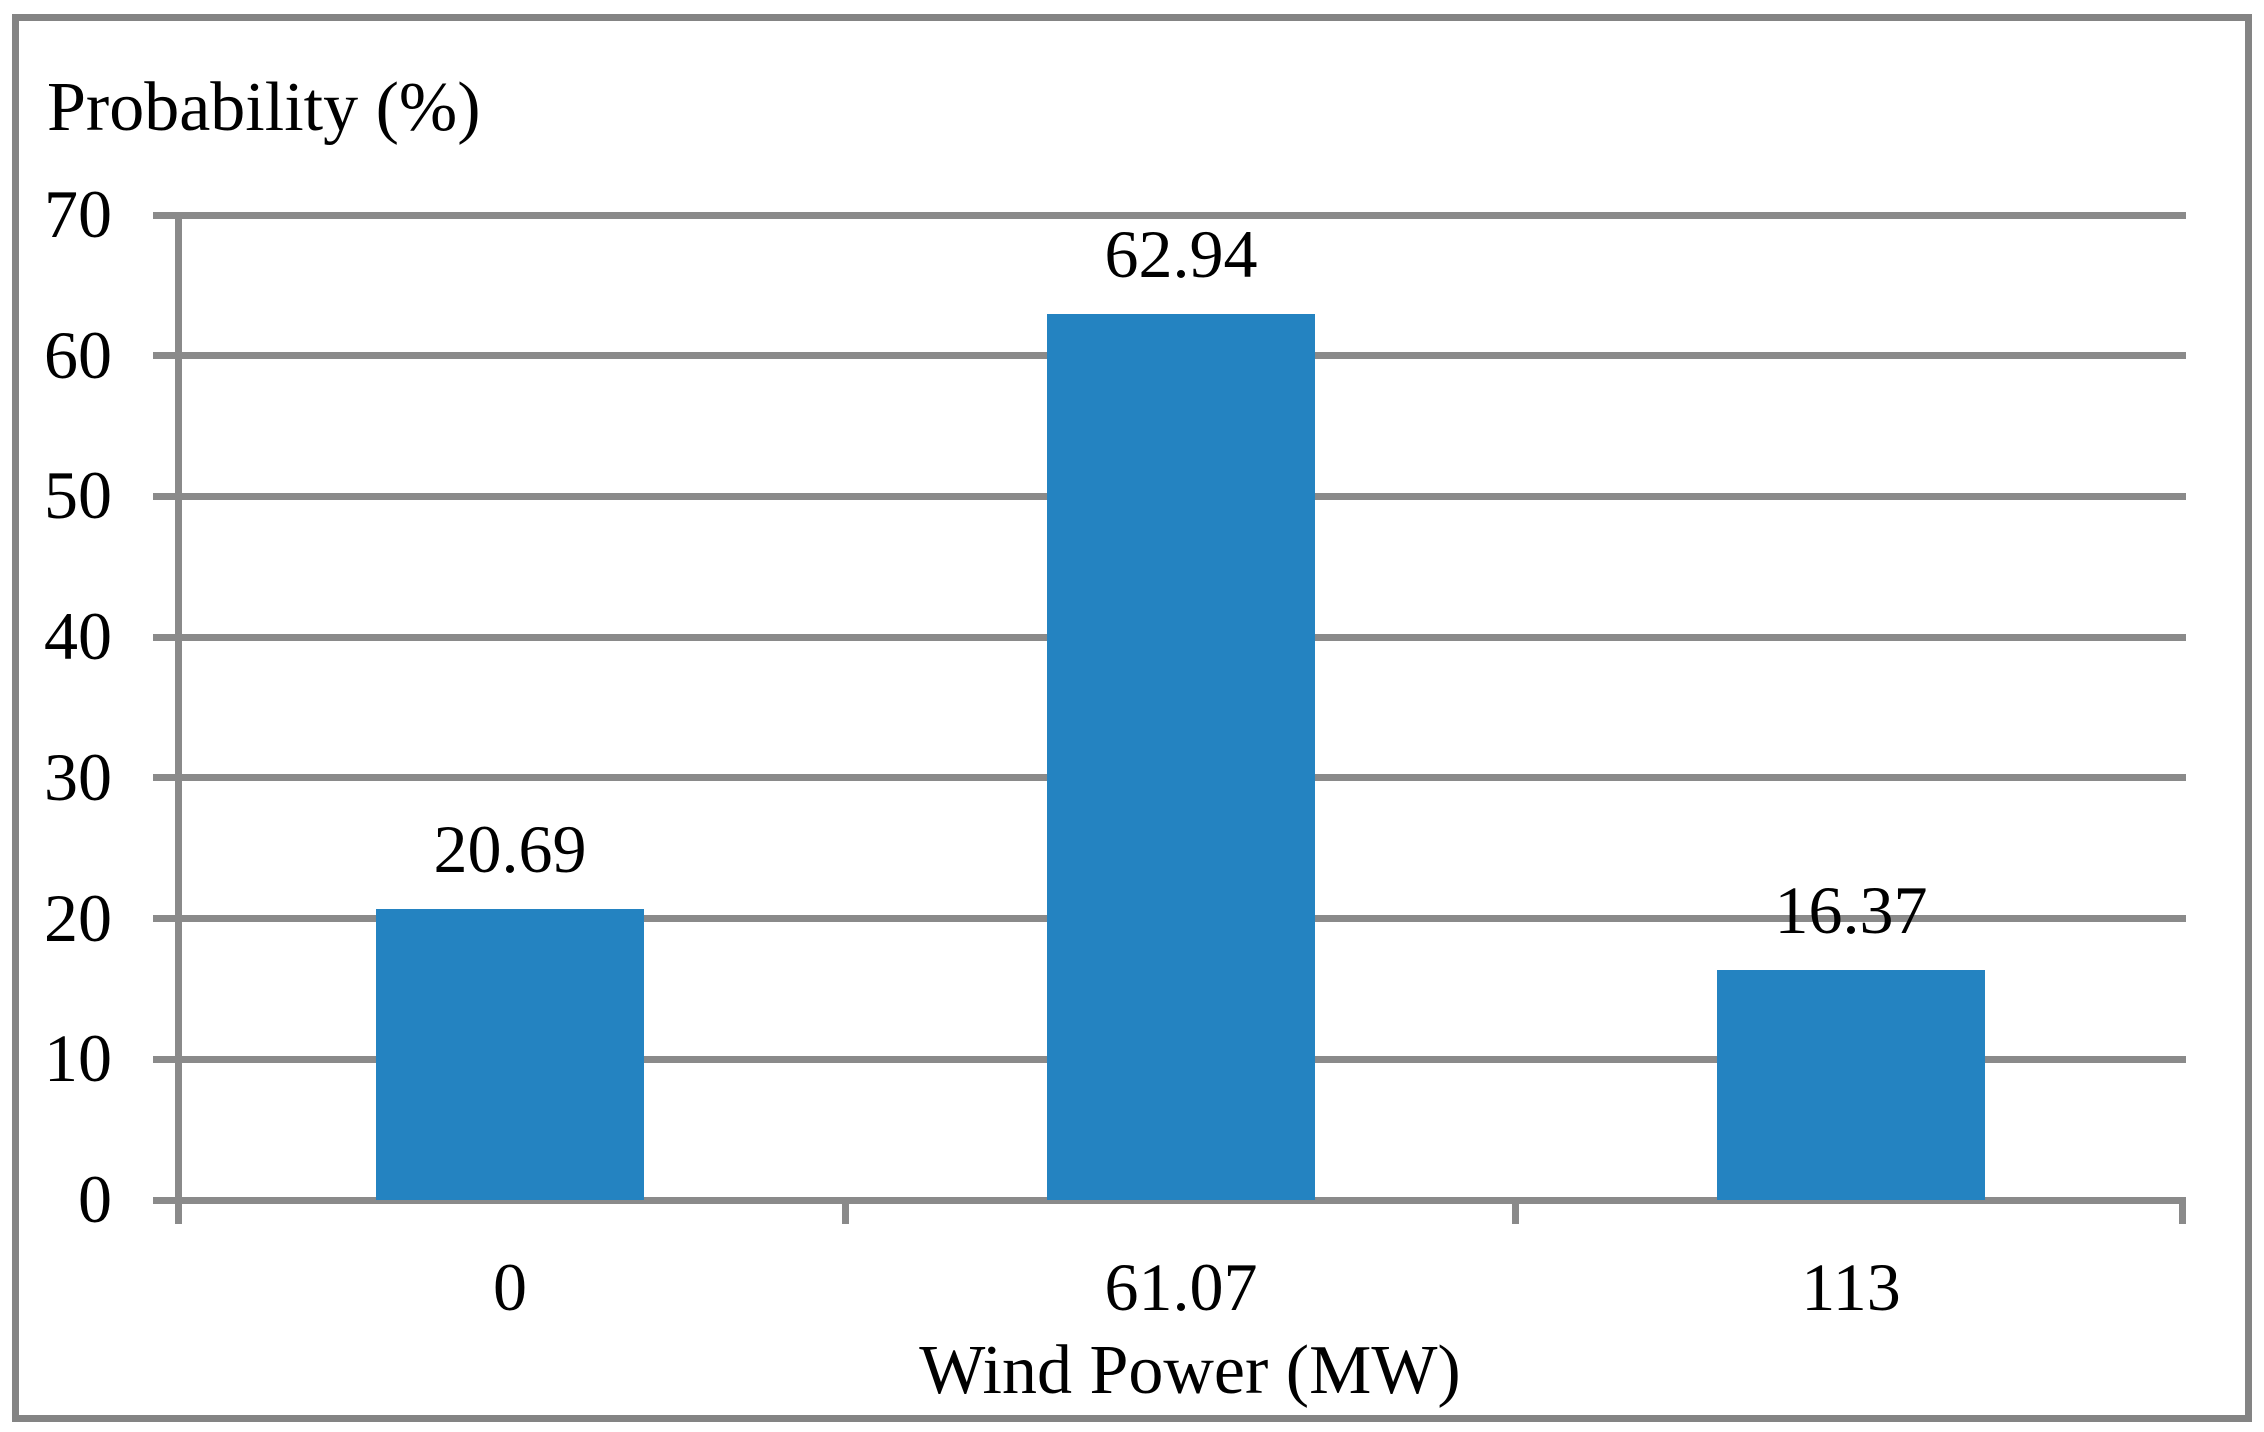 The height and width of the screenshot is (1432, 2264). Describe the element at coordinates (178, 718) in the screenshot. I see `y-axis-line` at that location.